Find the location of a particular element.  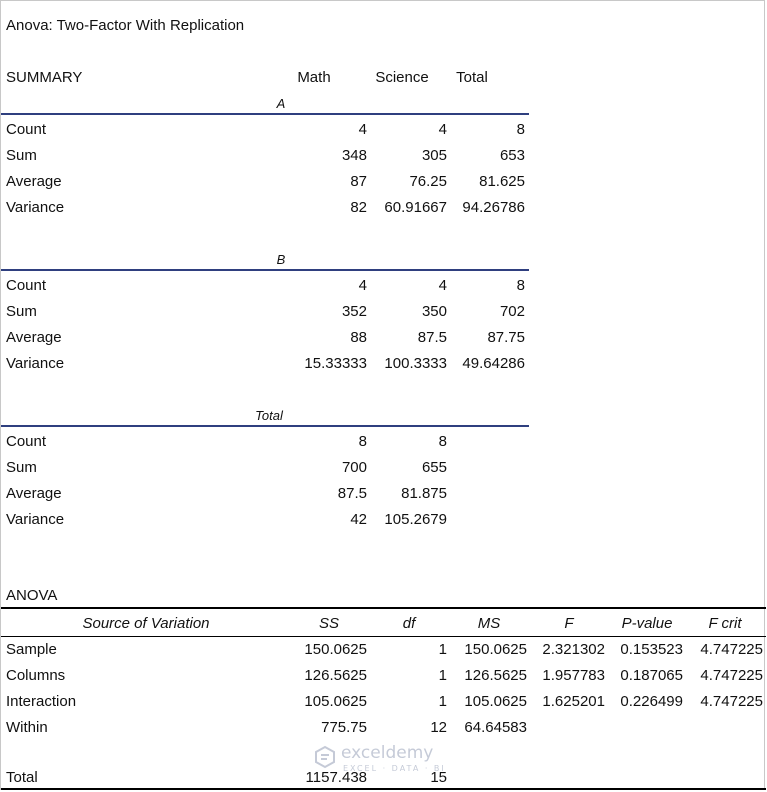

anova-top-border is located at coordinates (383, 608).